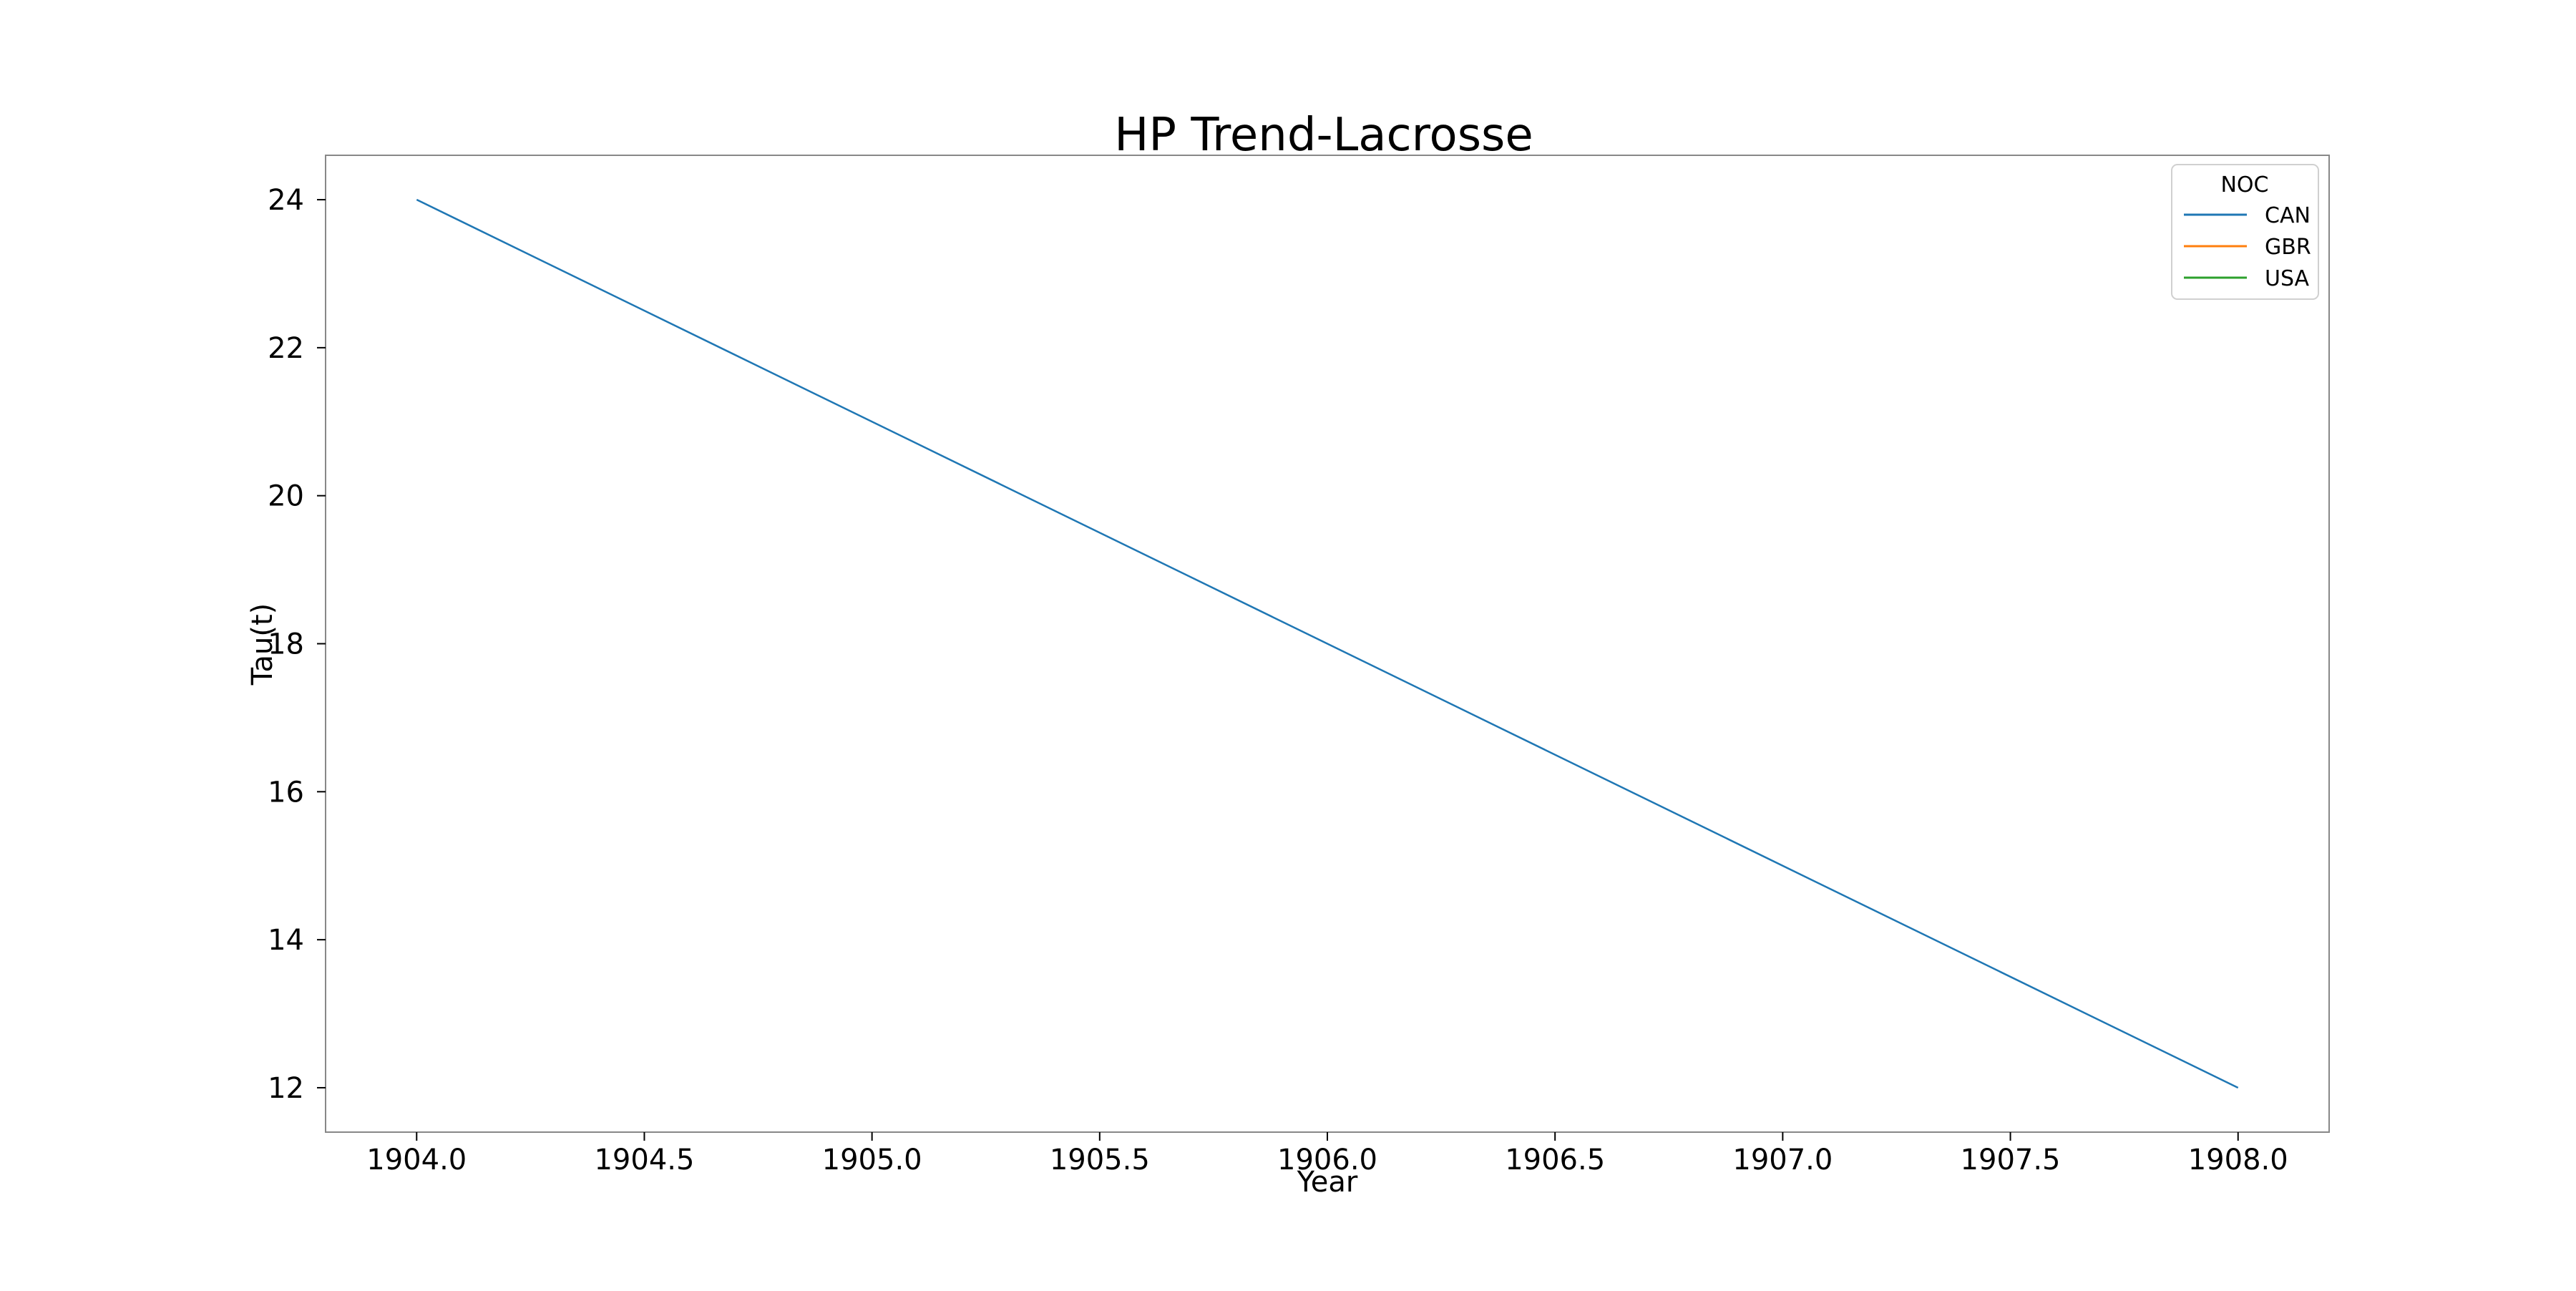 This screenshot has width=2576, height=1291. What do you see at coordinates (286, 792) in the screenshot?
I see `y-tick-label: 16` at bounding box center [286, 792].